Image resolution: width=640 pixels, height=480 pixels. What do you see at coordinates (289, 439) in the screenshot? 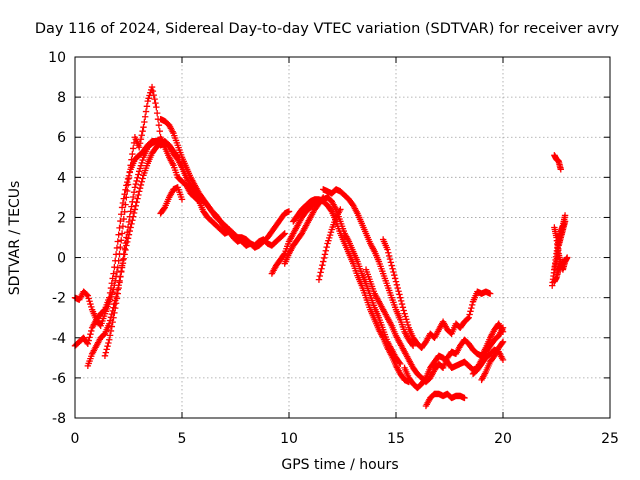
I see `x-tick-label: 10` at bounding box center [289, 439].